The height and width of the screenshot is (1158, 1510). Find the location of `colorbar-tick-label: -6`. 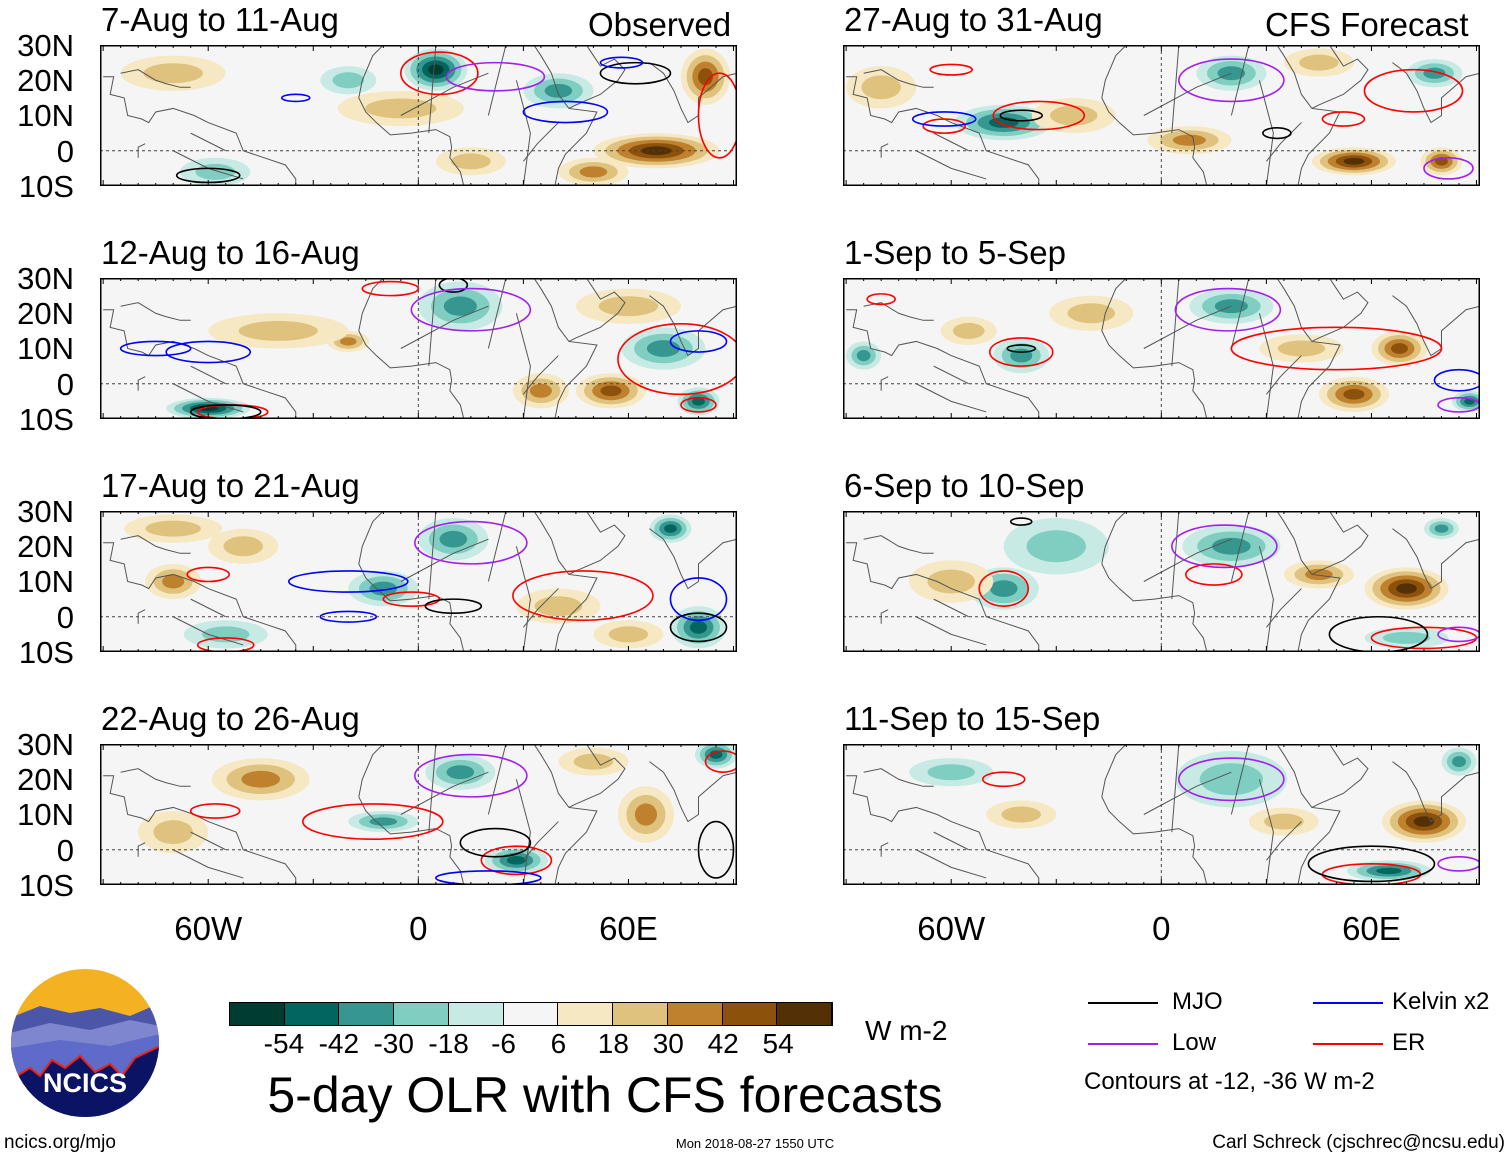

colorbar-tick-label: -6 is located at coordinates (503, 1043).